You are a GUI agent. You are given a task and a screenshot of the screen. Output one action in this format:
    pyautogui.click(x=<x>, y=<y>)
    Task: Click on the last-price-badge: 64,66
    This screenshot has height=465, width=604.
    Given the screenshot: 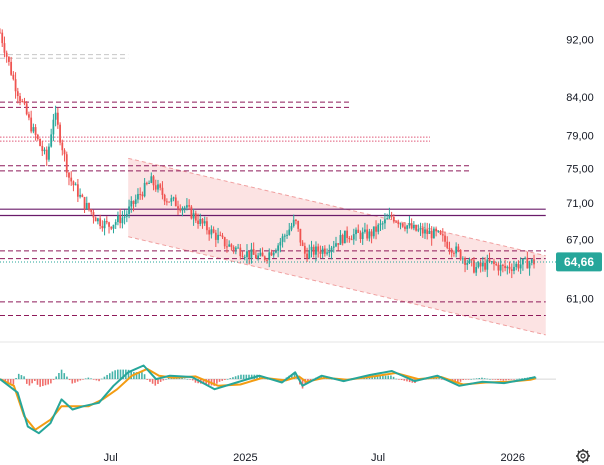 What is the action you would take?
    pyautogui.click(x=579, y=262)
    